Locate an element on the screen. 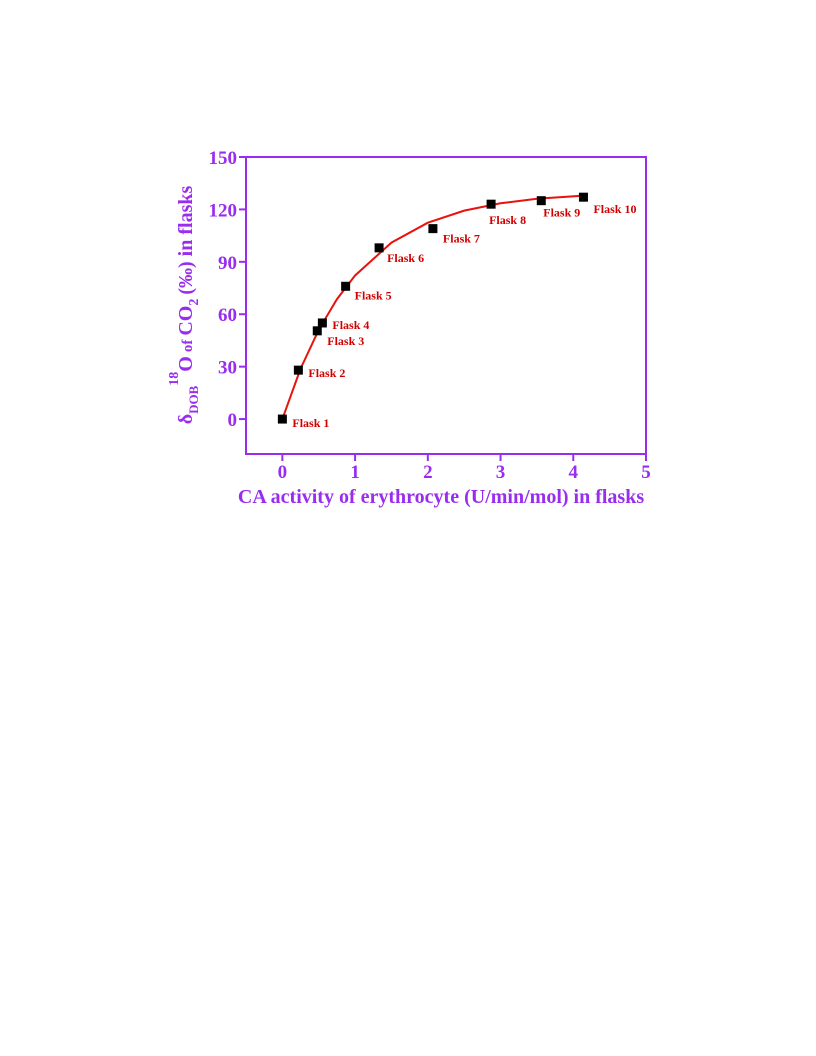 The image size is (816, 1056). y-axis-label-group: δDOB 18Oof CO2 (‰) in flasks is located at coordinates (184, 305).